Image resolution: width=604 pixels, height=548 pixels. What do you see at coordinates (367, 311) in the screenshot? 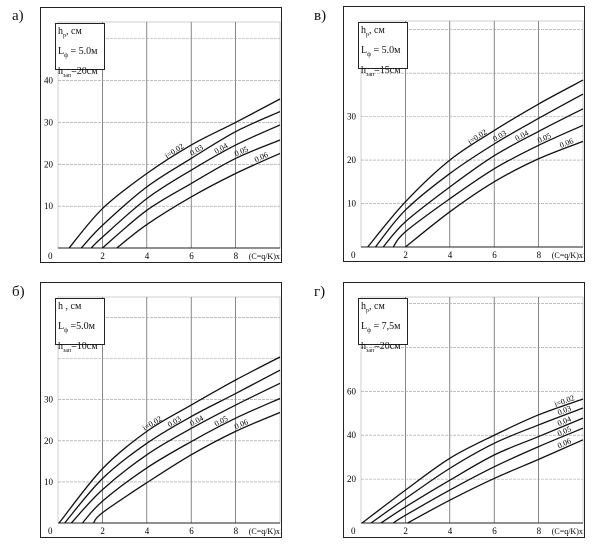
I see `legend-sub: р` at bounding box center [367, 311].